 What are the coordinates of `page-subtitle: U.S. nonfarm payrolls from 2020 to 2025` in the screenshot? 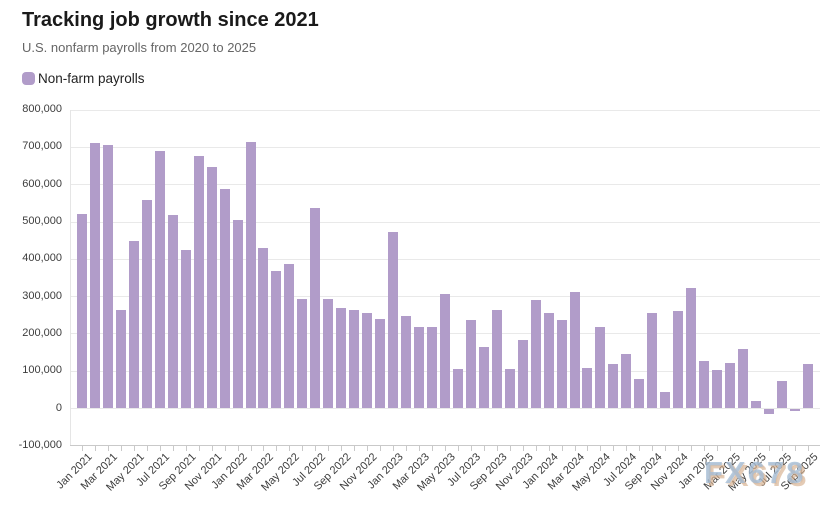 It's located at (139, 47).